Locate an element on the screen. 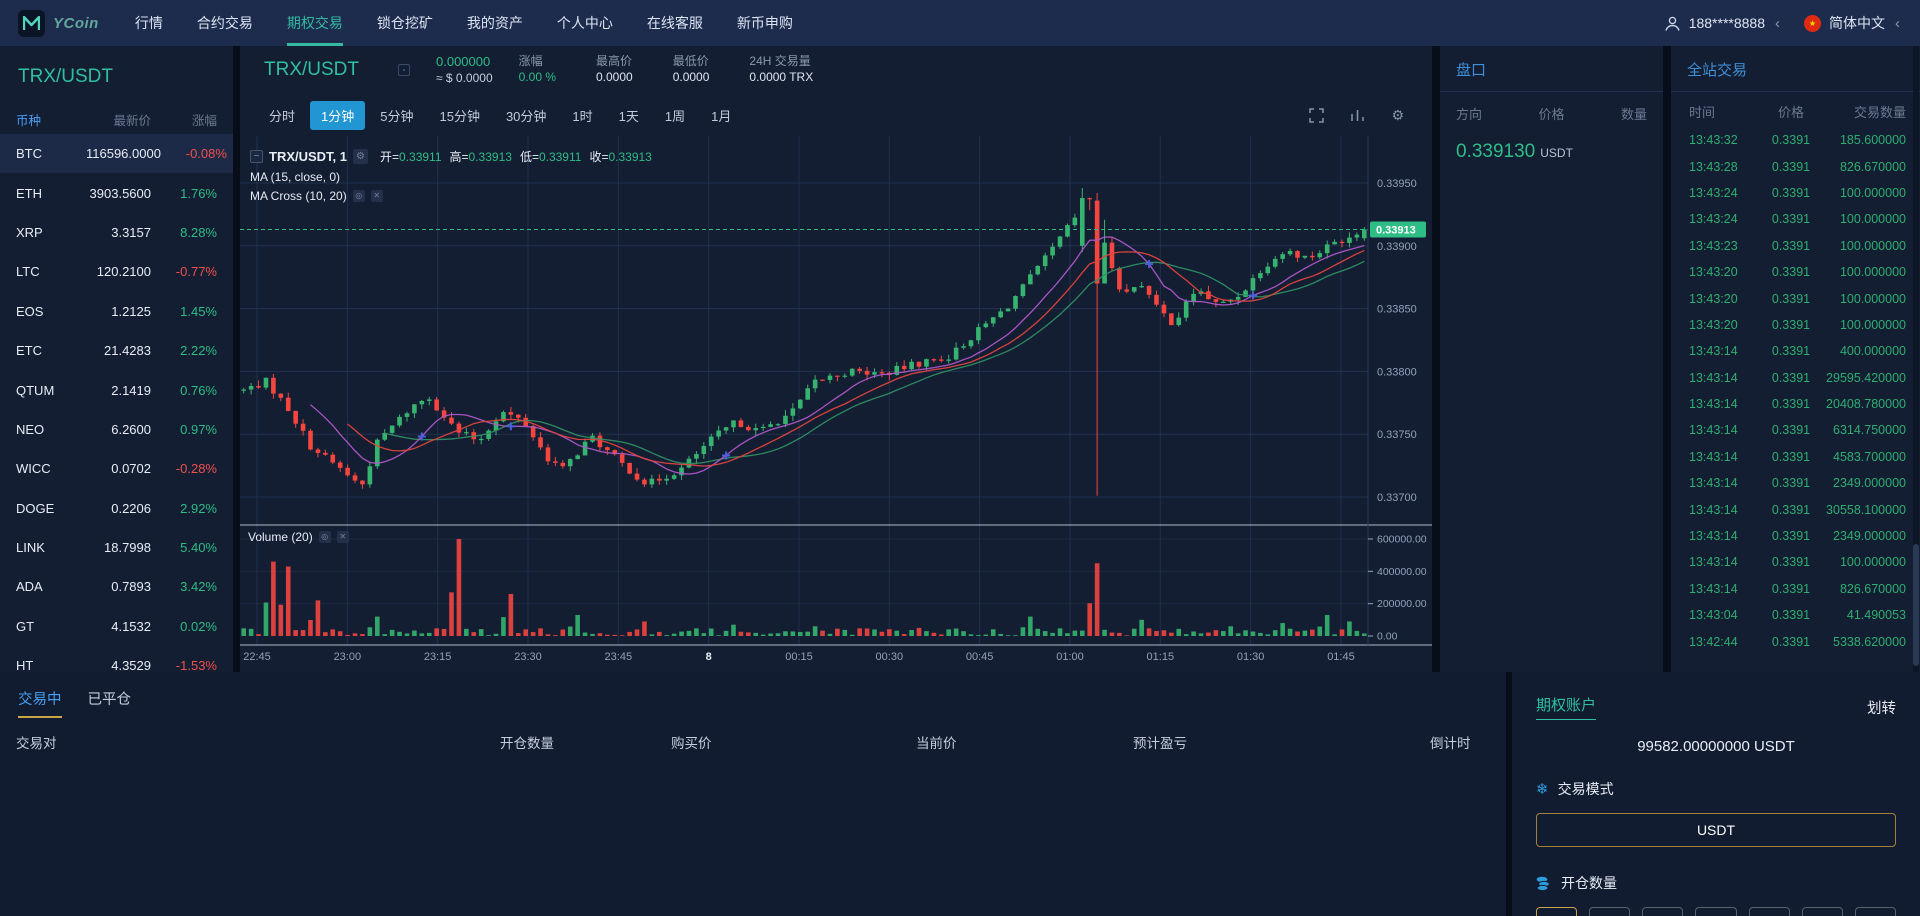 The image size is (1920, 916). svg-text: 0.33800 is located at coordinates (1397, 372).